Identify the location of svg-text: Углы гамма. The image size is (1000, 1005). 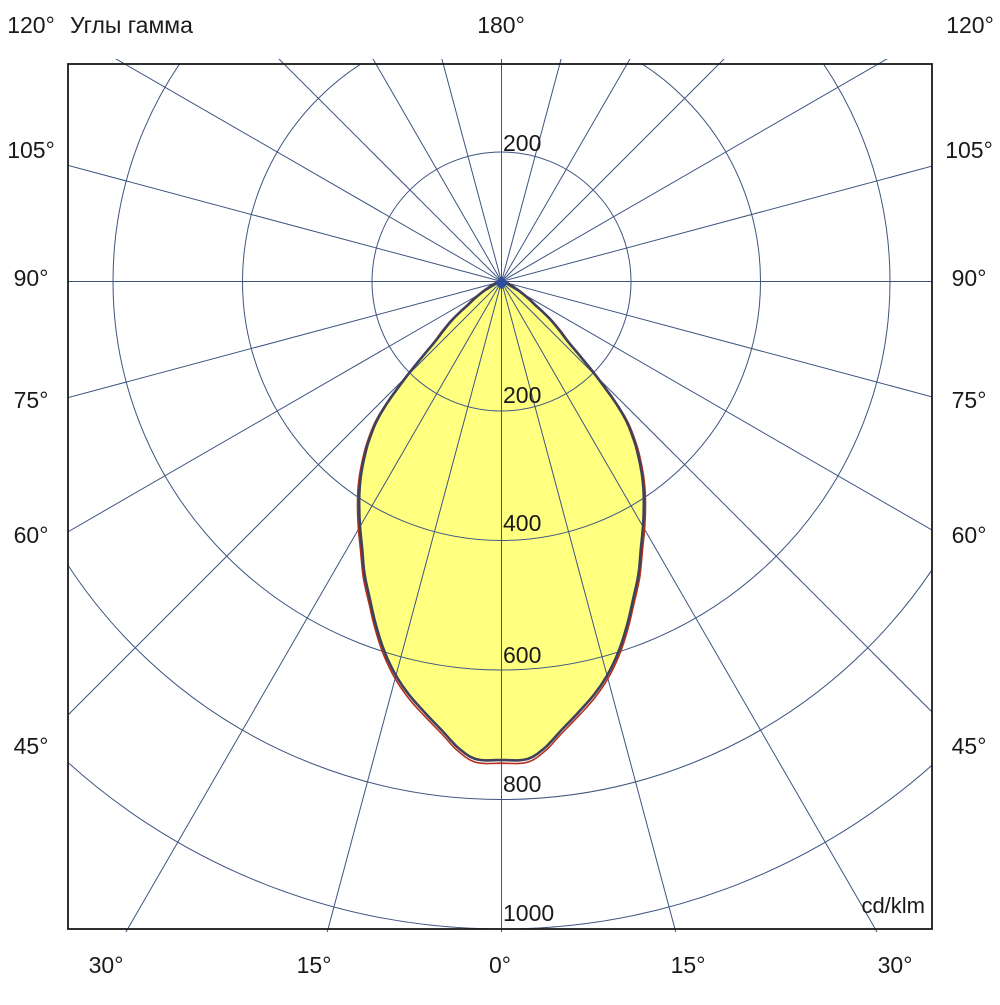
(131, 25).